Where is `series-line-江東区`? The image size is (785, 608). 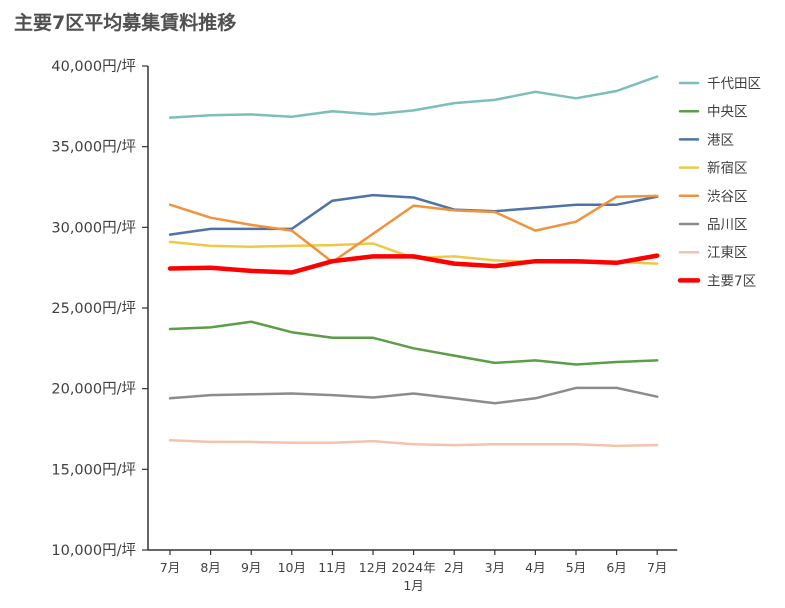
series-line-江東区 is located at coordinates (413, 443).